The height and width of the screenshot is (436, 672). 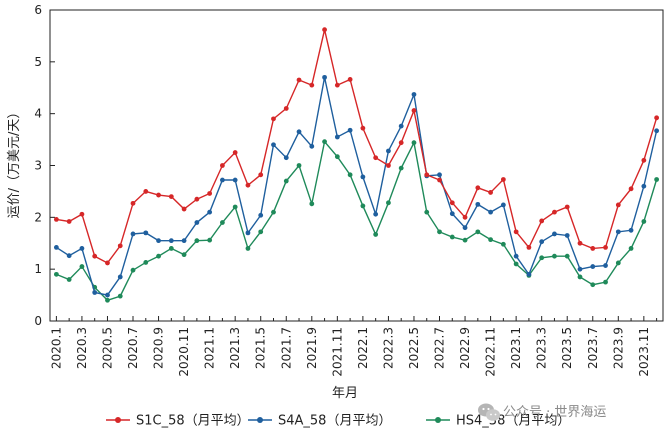 What do you see at coordinates (337, 352) in the screenshot?
I see `x-tick-label: 2021.11` at bounding box center [337, 352].